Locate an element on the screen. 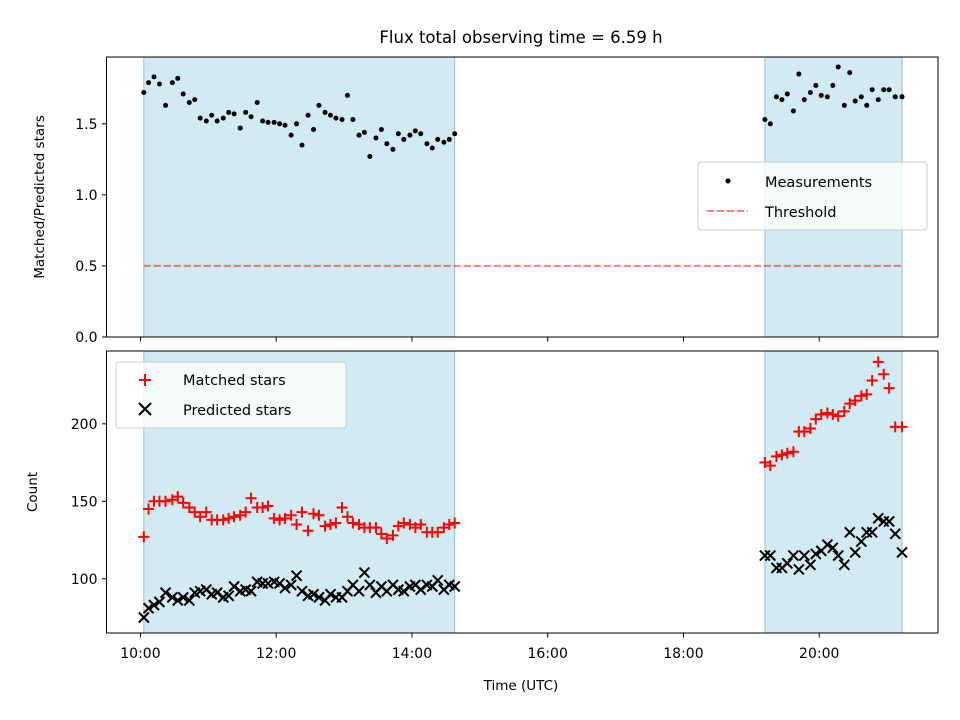  predicted-stars-series is located at coordinates (523, 568).